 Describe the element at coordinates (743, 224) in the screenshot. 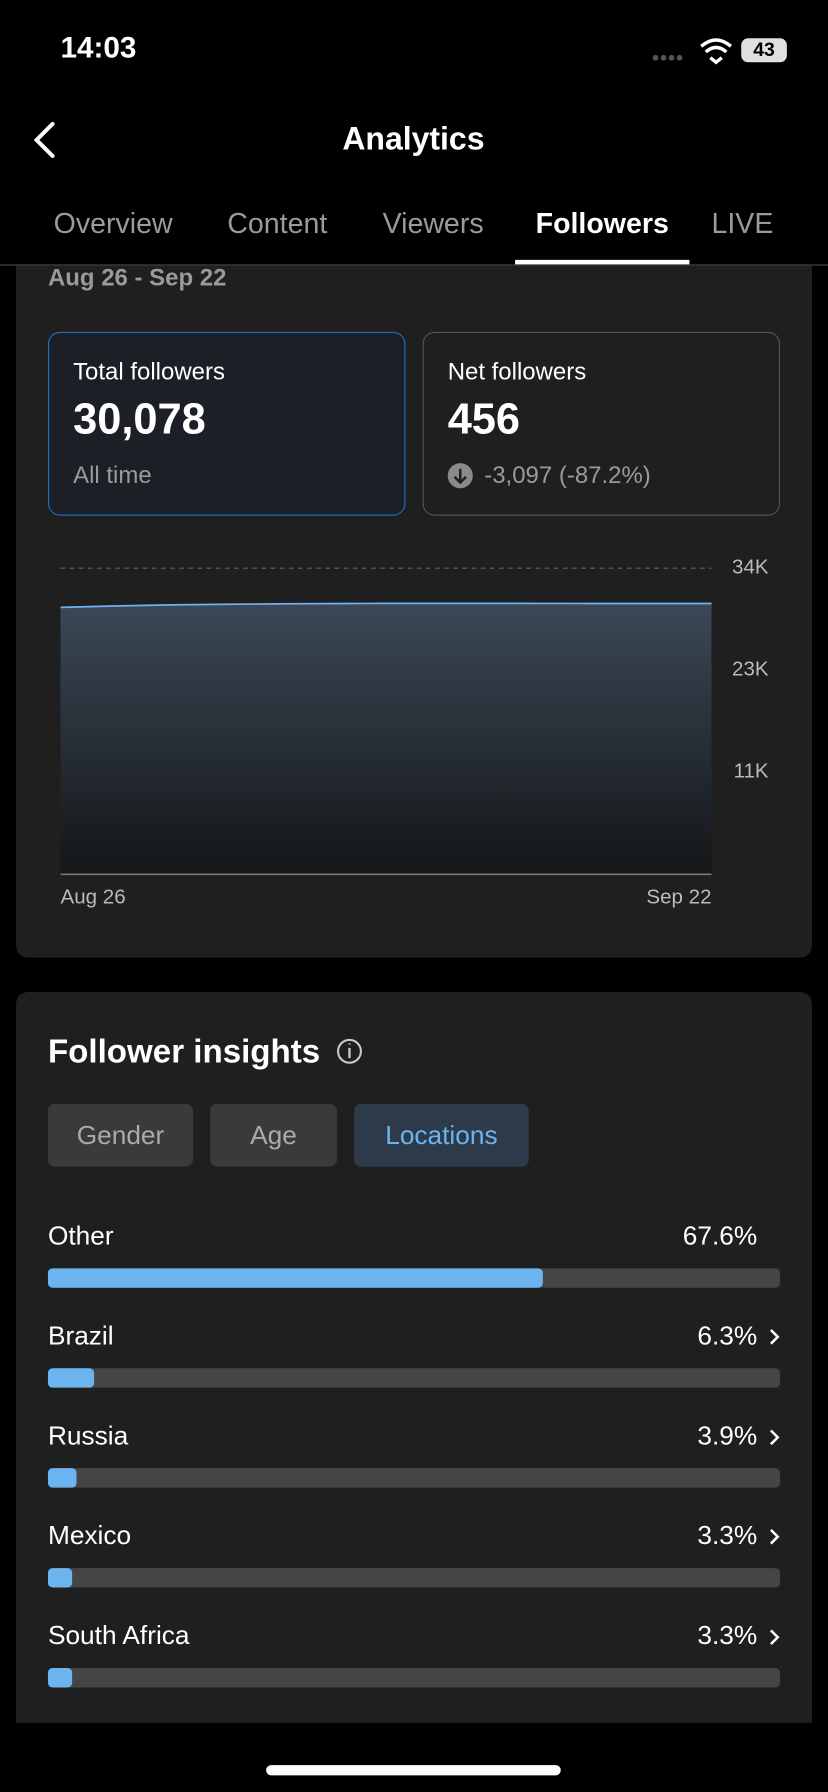

I see `tab: LIVE` at that location.